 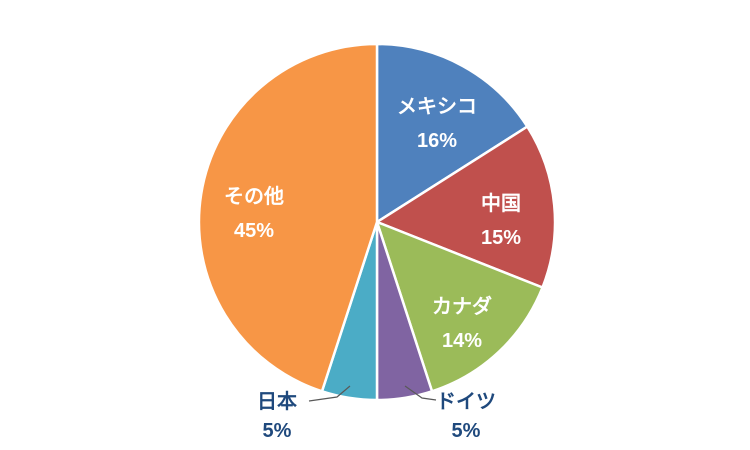 What do you see at coordinates (462, 341) in the screenshot?
I see `slice-percent-2: 14%` at bounding box center [462, 341].